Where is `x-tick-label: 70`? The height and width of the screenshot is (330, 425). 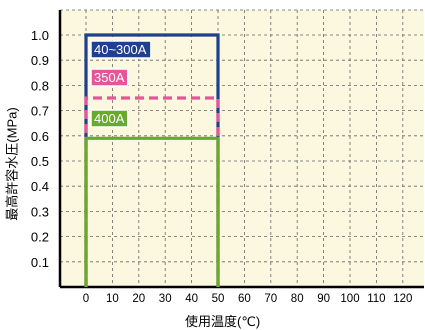
x-tick-label: 70 is located at coordinates (270, 299).